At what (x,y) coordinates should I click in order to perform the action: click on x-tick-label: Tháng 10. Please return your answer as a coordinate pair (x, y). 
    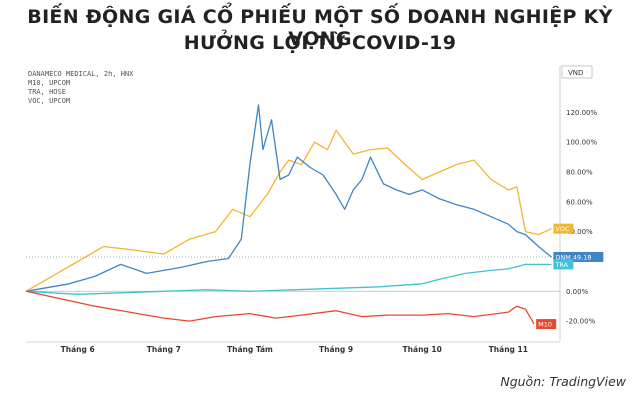
    Looking at the image, I should click on (422, 349).